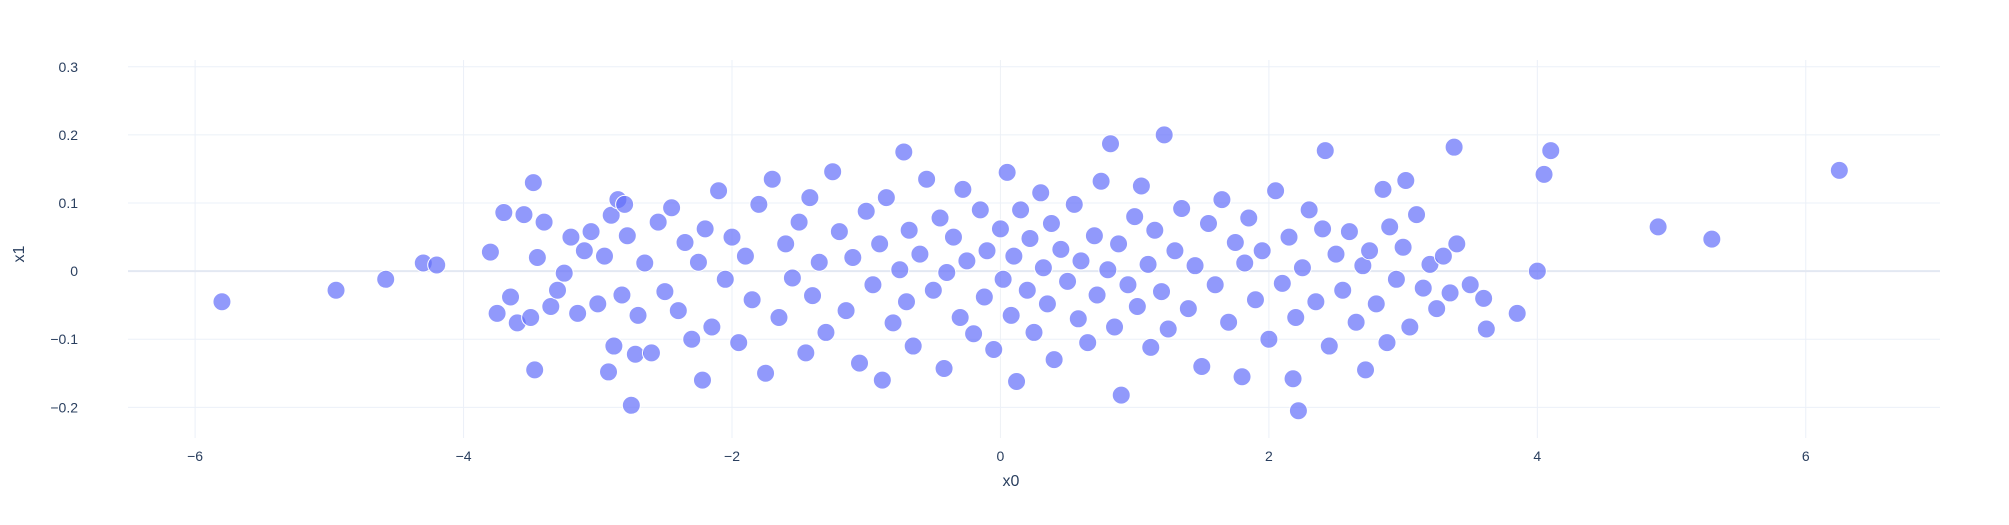 This screenshot has height=525, width=2009. Describe the element at coordinates (64, 407) in the screenshot. I see `y-tick-label: −0.2` at that location.